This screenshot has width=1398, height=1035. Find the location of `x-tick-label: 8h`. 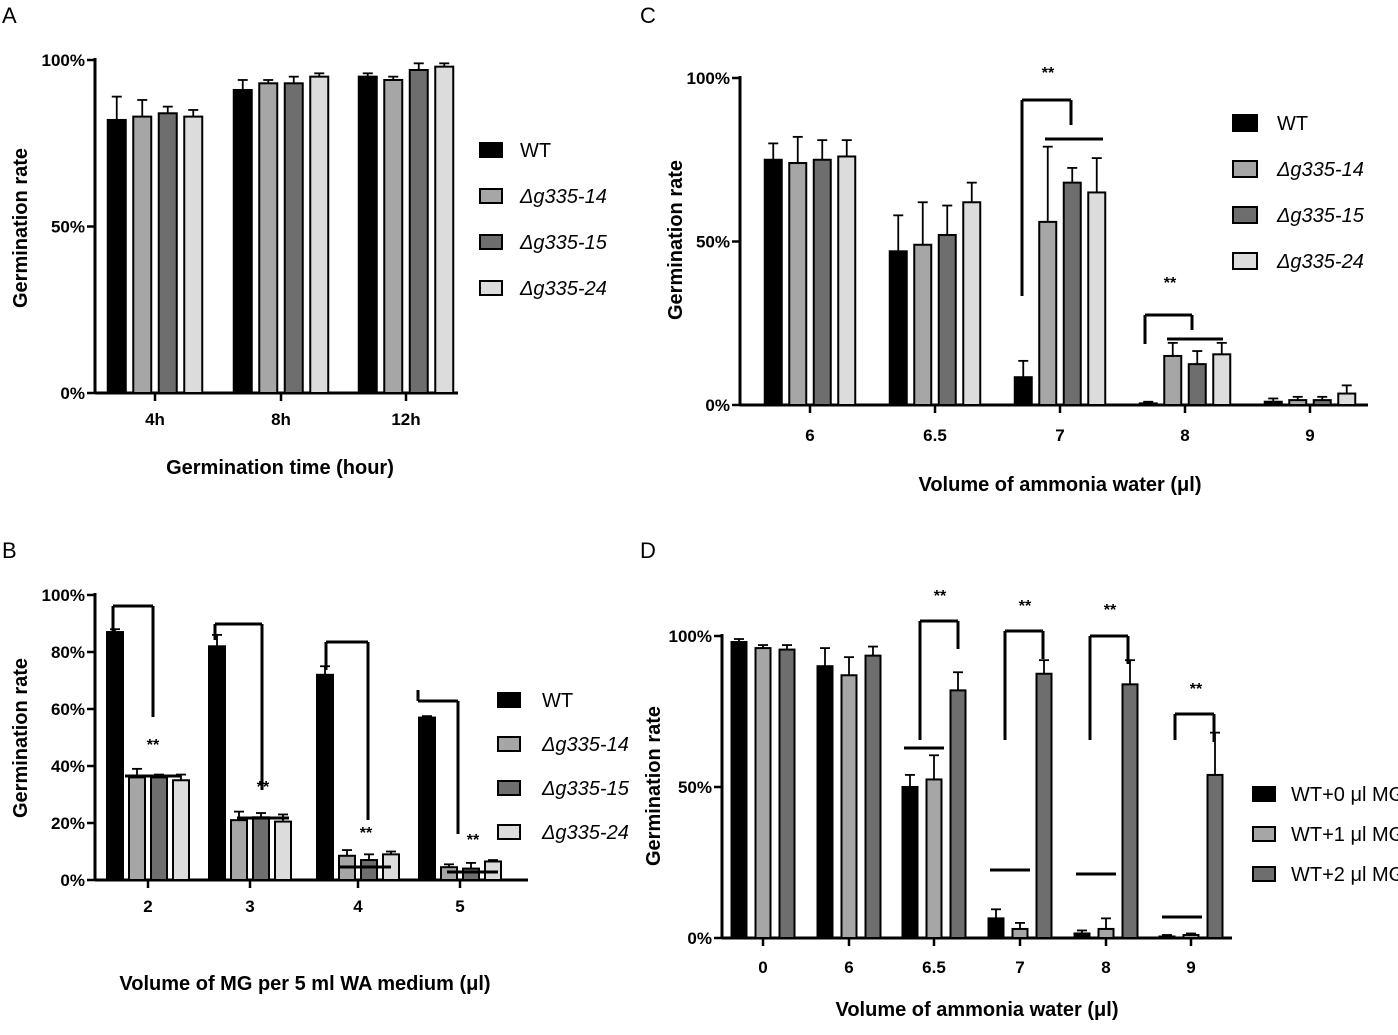

x-tick-label: 8h is located at coordinates (281, 419).